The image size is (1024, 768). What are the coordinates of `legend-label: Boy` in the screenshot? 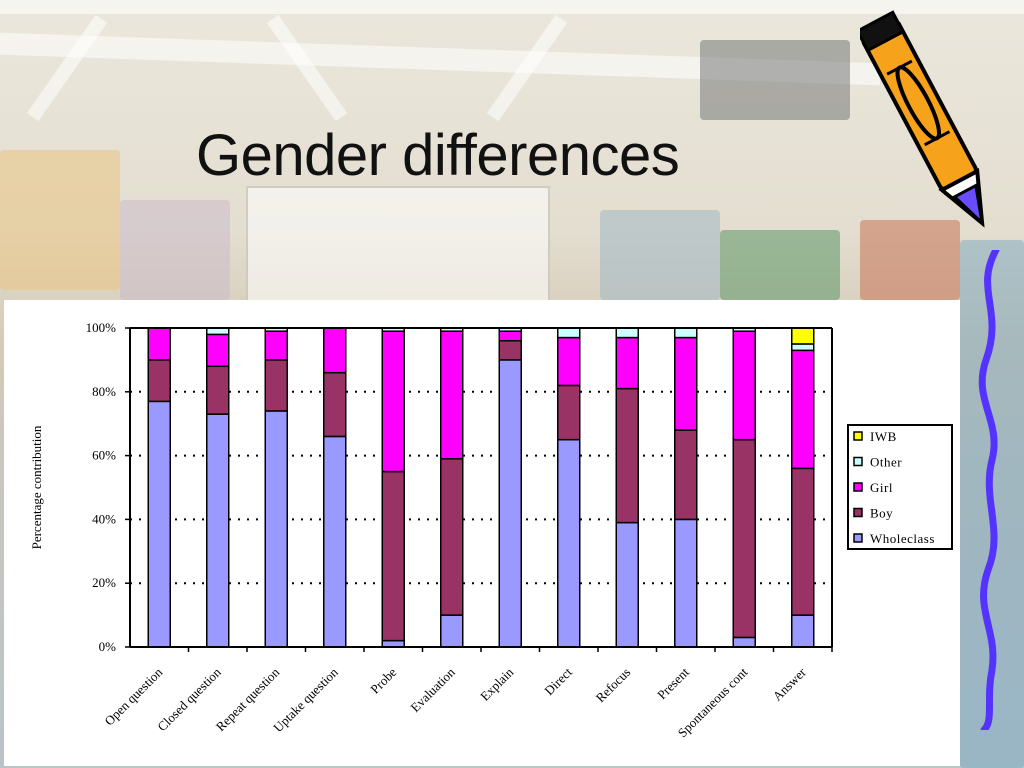 It's located at (881, 513).